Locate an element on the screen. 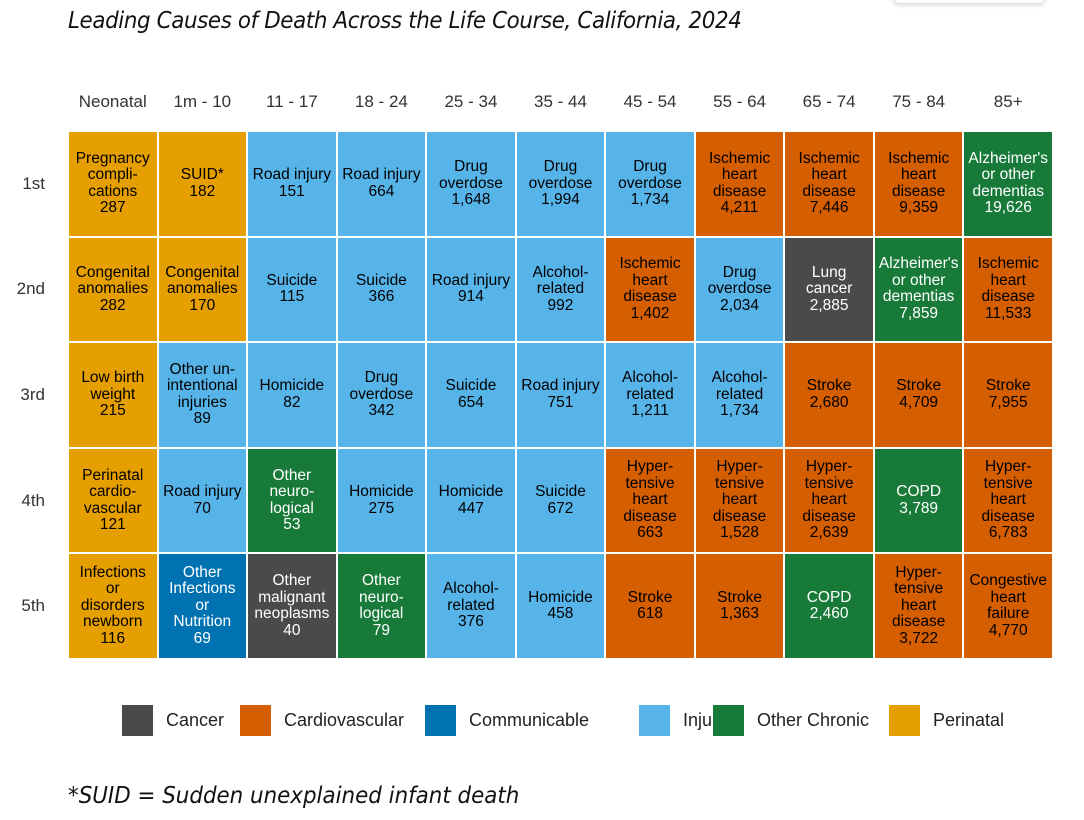  age-group-header: 35 - 44 is located at coordinates (560, 101).